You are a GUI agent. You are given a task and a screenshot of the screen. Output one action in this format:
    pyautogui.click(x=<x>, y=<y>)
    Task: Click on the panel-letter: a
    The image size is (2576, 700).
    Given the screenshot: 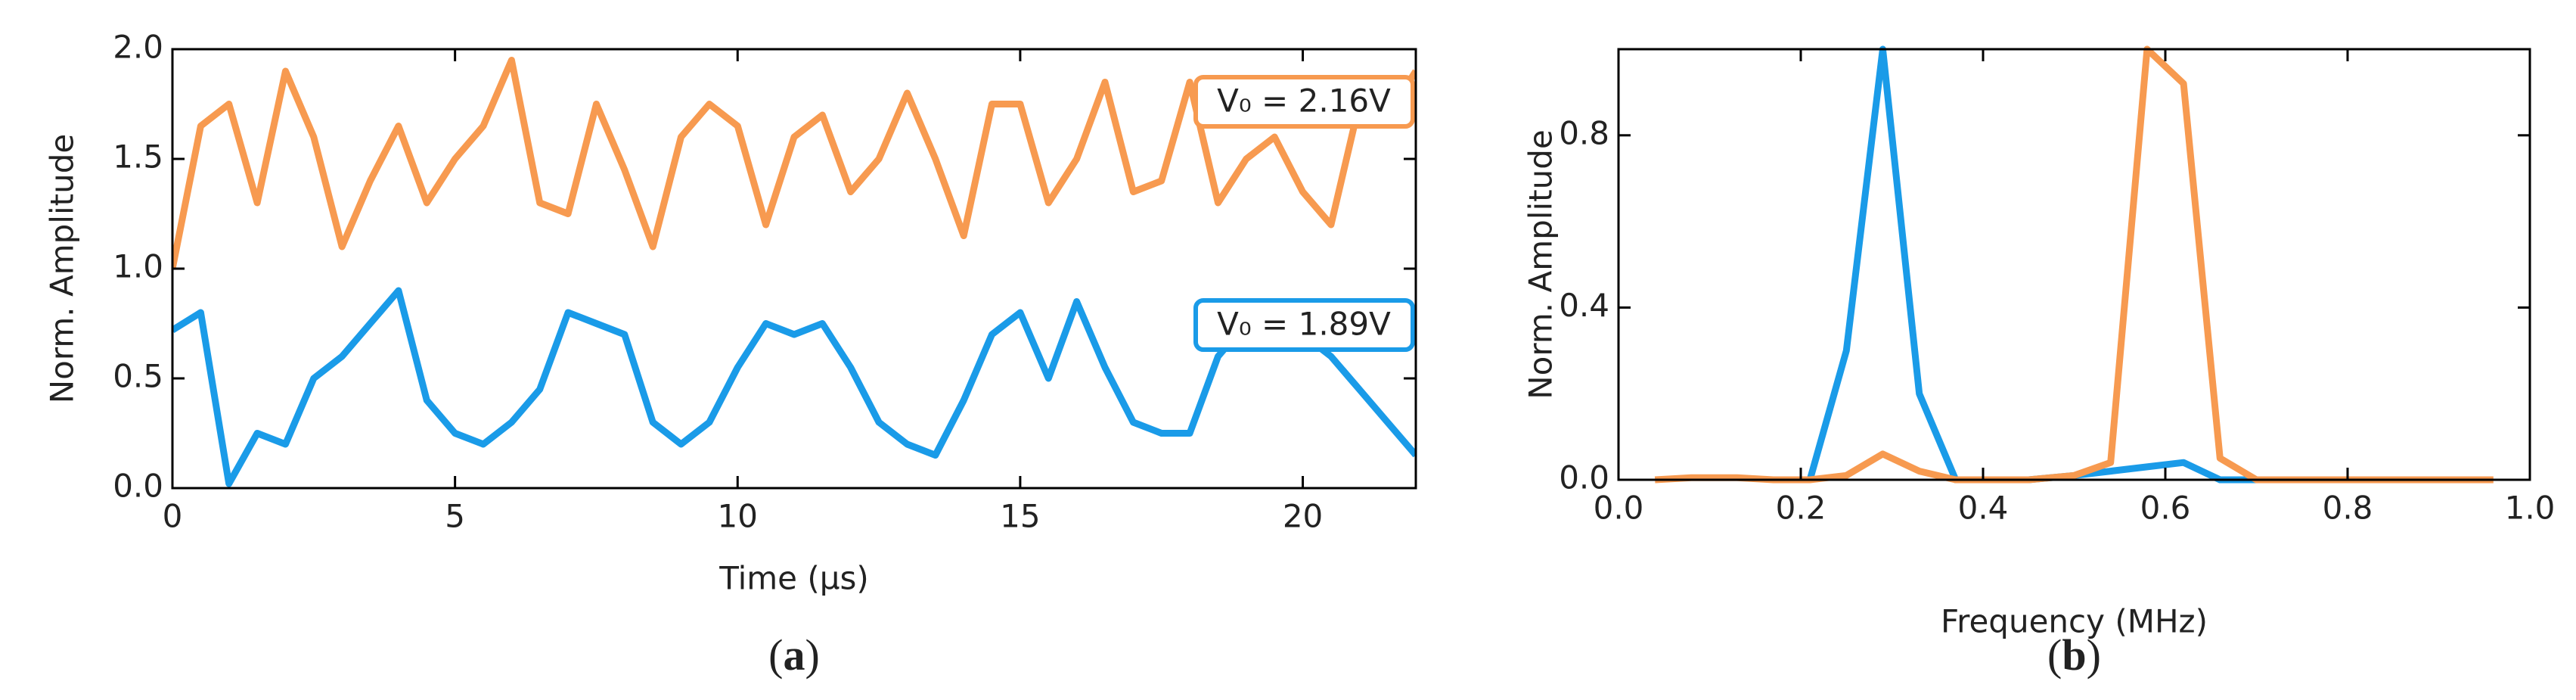 What is the action you would take?
    pyautogui.click(x=794, y=655)
    